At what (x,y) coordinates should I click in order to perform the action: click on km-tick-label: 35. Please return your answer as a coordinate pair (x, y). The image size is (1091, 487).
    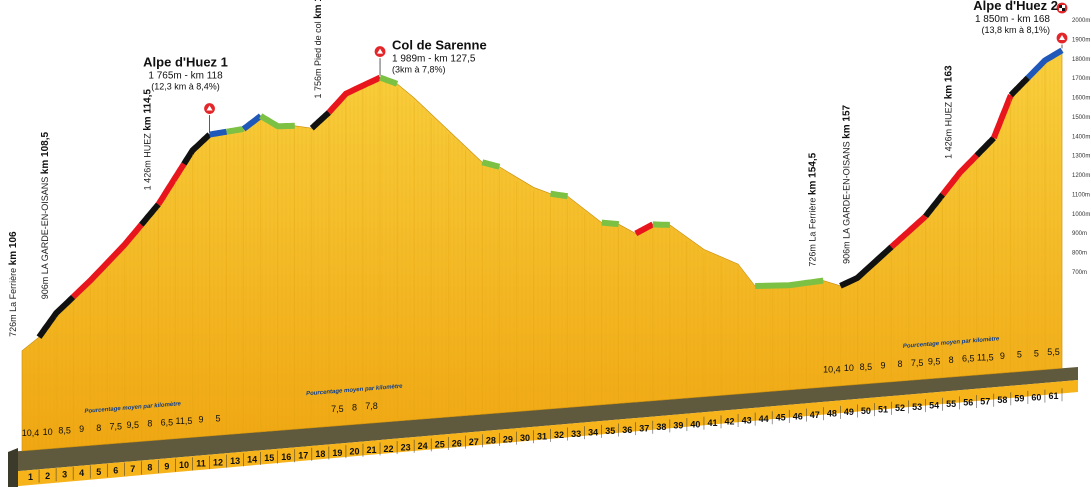
    Looking at the image, I should click on (610, 431).